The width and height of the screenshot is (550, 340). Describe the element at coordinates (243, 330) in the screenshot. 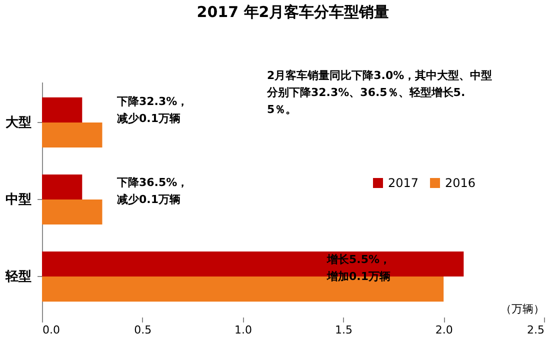

I see `x-tick-label: 1.0` at that location.